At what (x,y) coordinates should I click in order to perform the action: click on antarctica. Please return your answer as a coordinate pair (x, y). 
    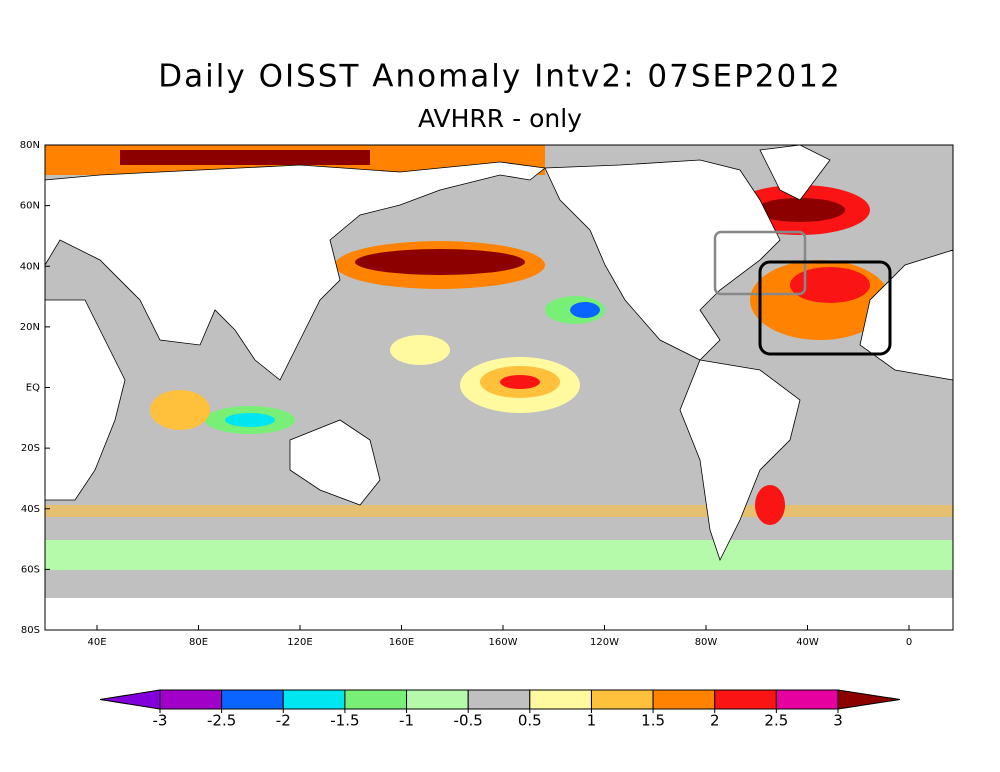
    Looking at the image, I should click on (499, 614).